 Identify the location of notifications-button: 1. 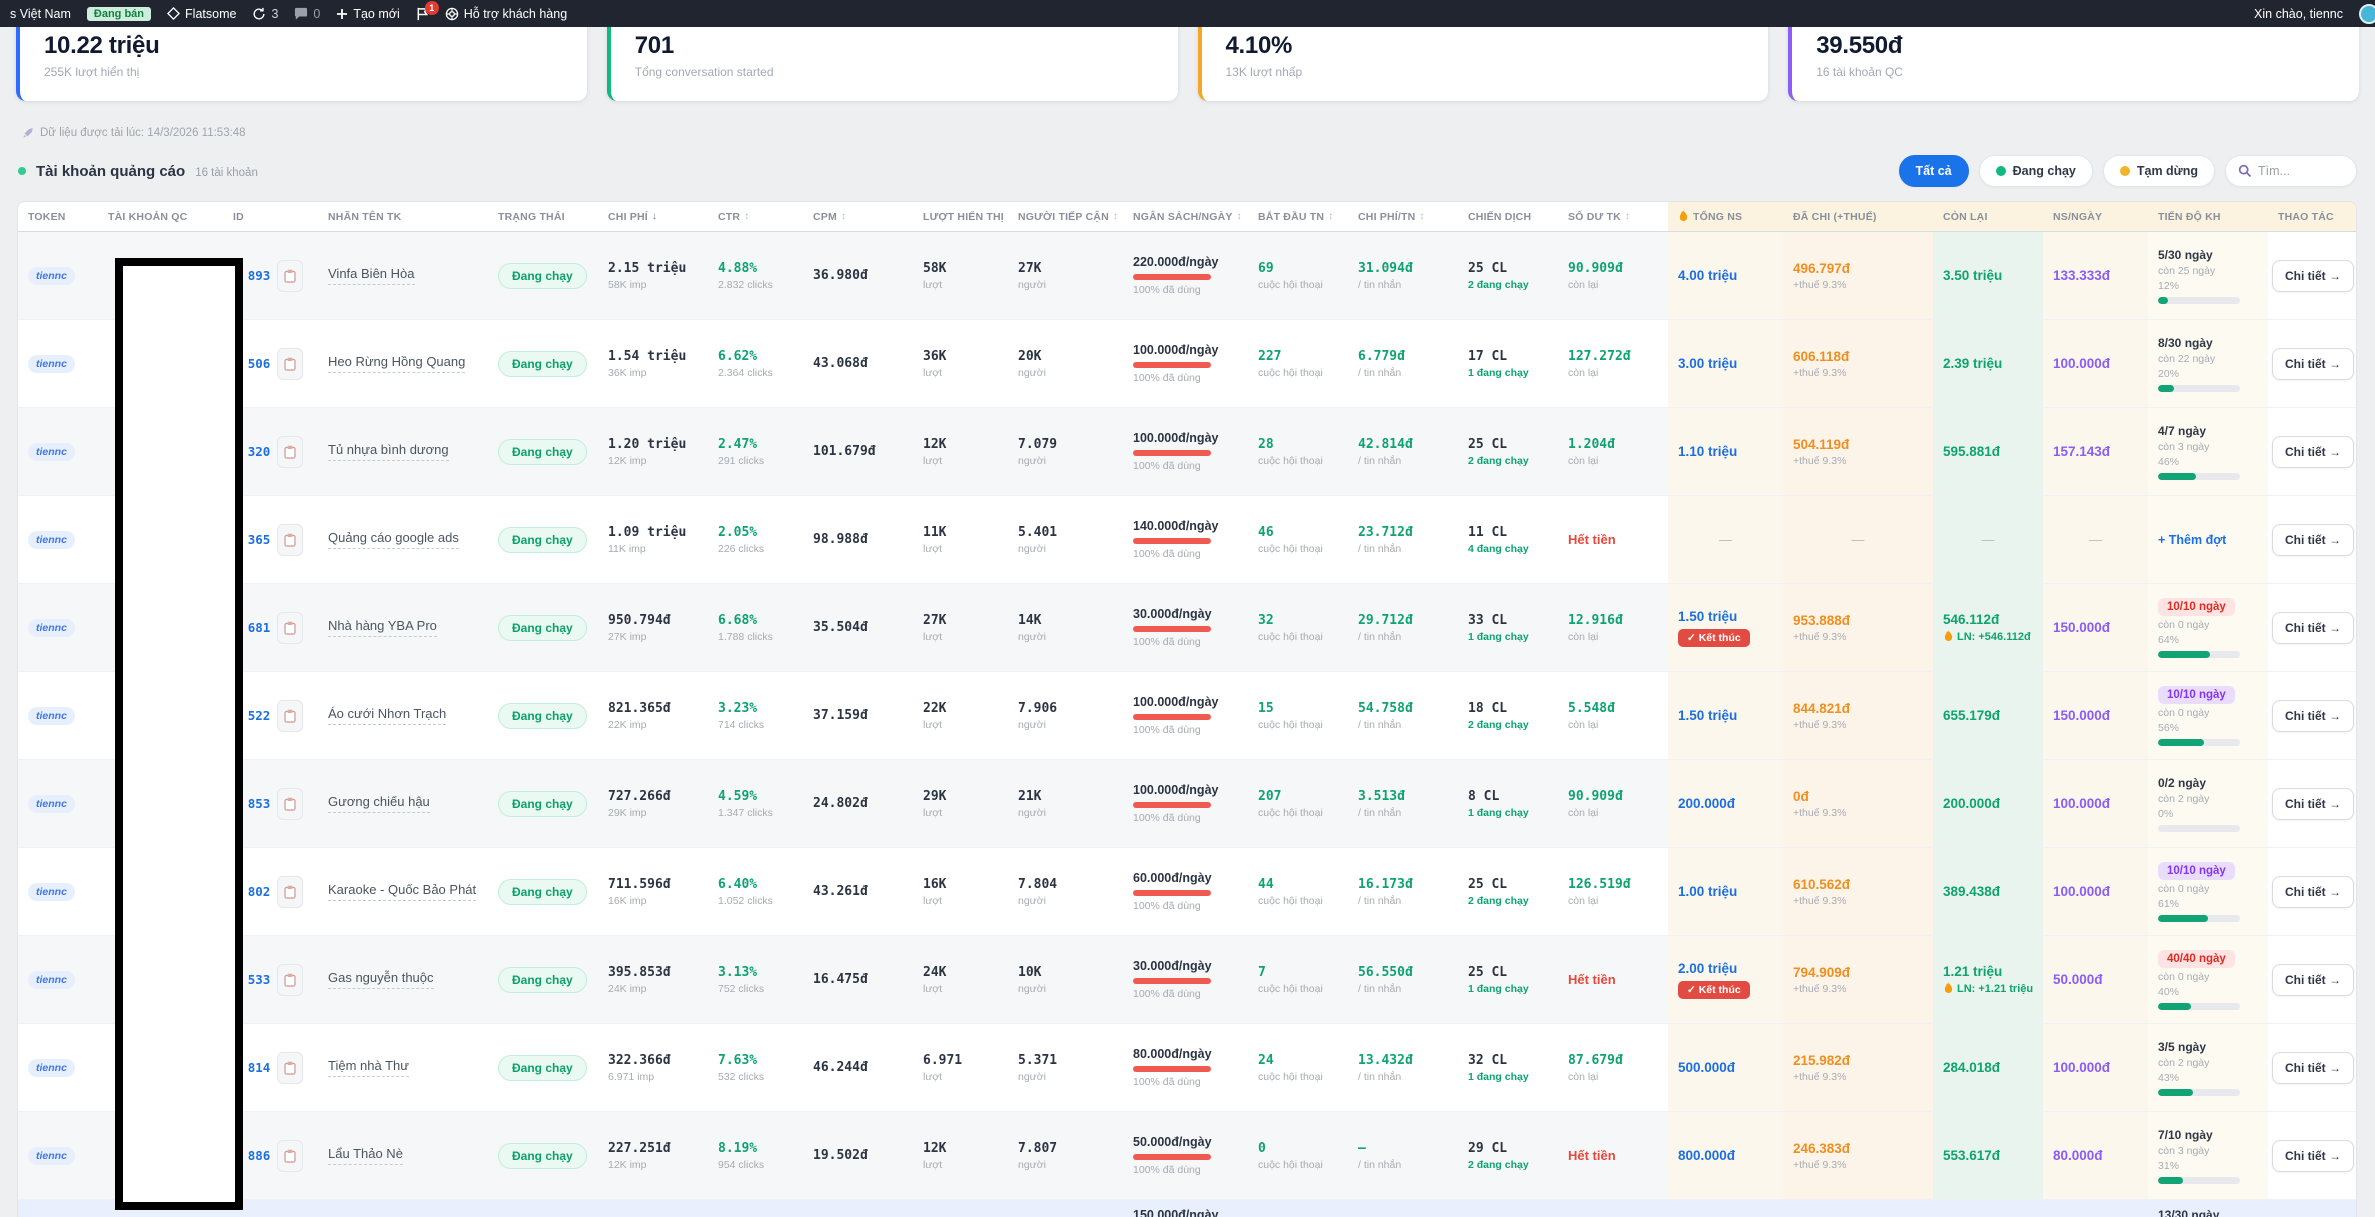
(427, 10).